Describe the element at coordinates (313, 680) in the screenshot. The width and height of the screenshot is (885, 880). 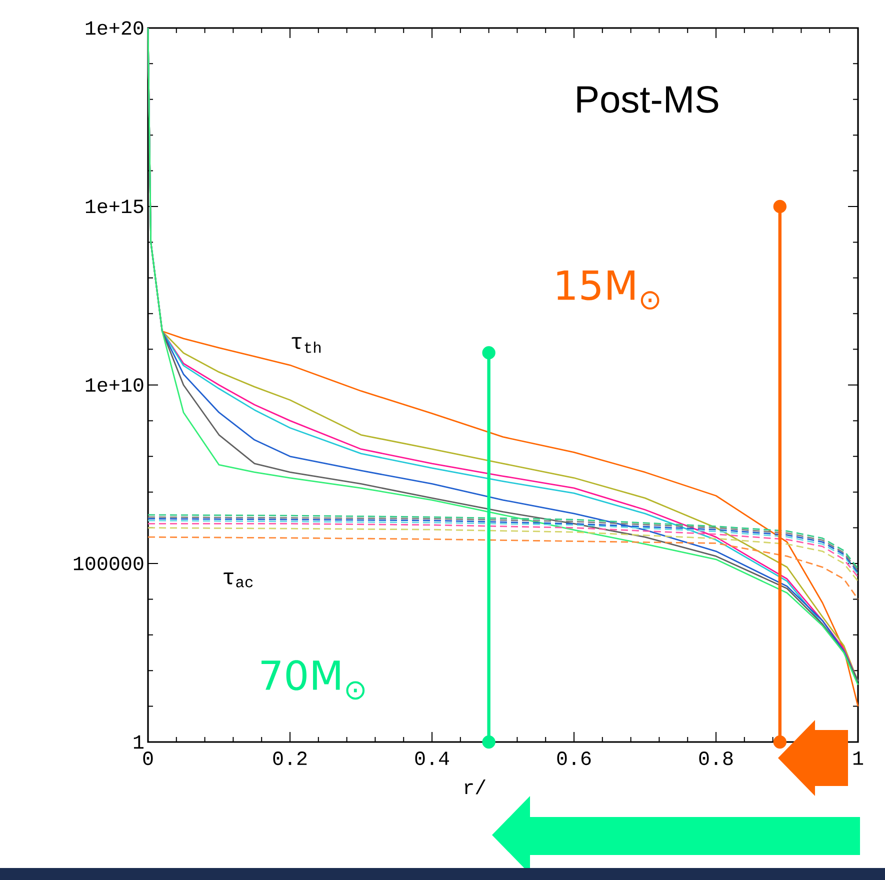
I see `annotation: 70M$_{⊙}$` at that location.